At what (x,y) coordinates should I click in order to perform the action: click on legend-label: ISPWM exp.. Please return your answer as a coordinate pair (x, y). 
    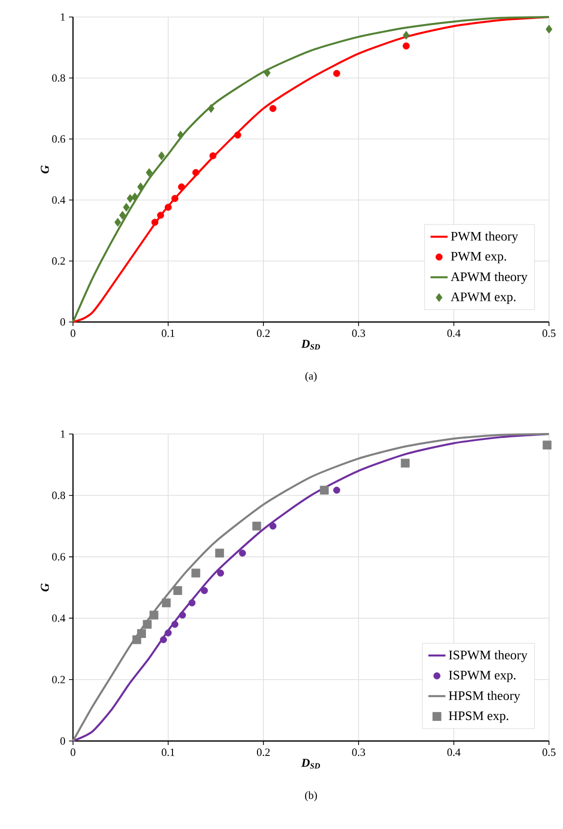
    Looking at the image, I should click on (482, 676).